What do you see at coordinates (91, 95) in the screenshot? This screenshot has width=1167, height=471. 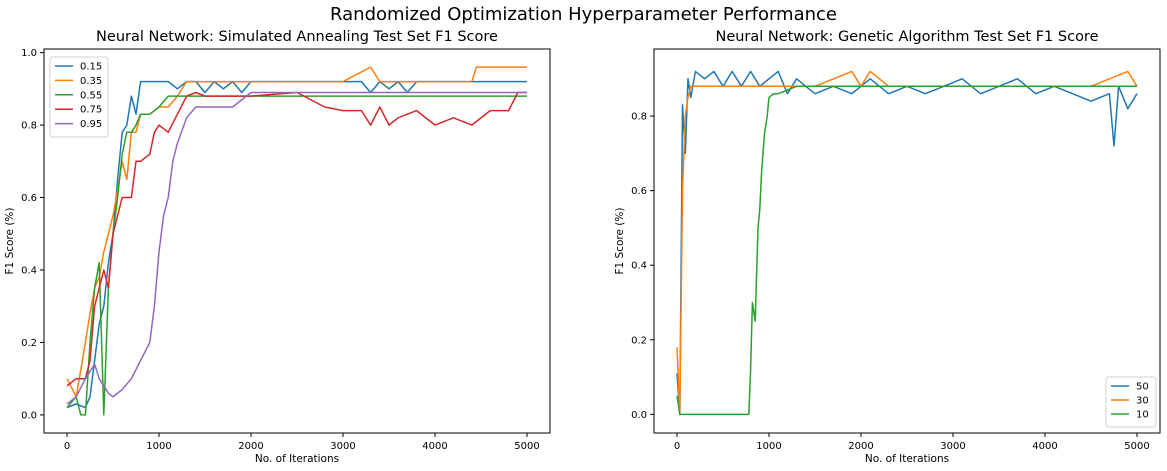 I see `legend-label: 0.55` at bounding box center [91, 95].